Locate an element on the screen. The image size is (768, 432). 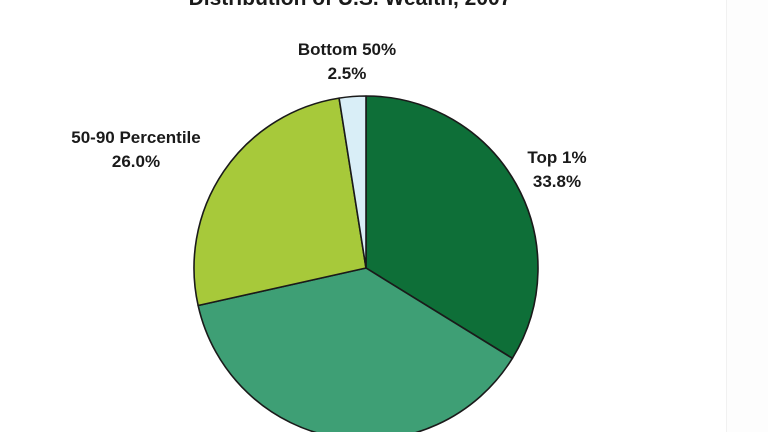
slice-50-90-percentile is located at coordinates (280, 202).